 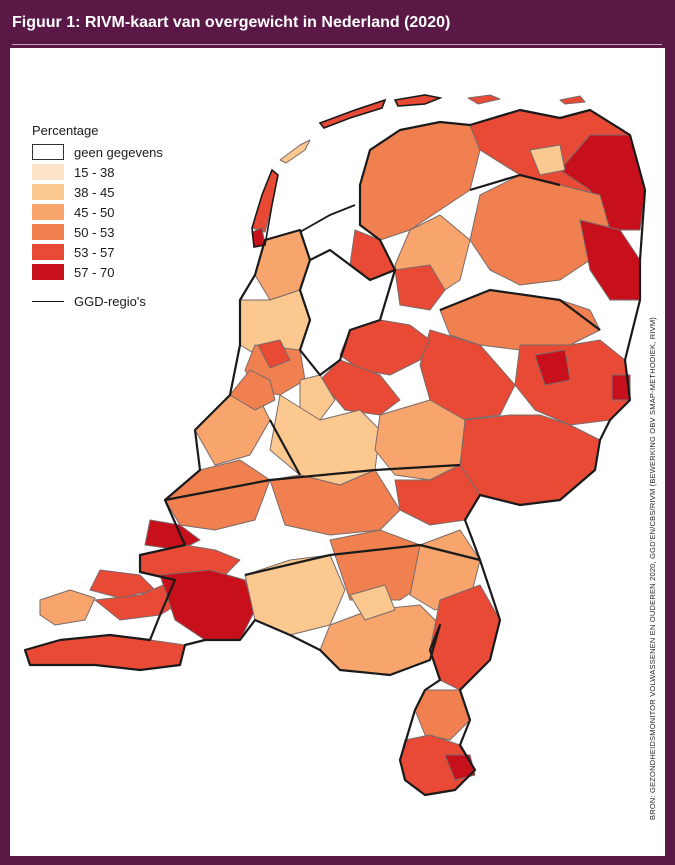 I want to click on region-terschelling, so click(x=352, y=114).